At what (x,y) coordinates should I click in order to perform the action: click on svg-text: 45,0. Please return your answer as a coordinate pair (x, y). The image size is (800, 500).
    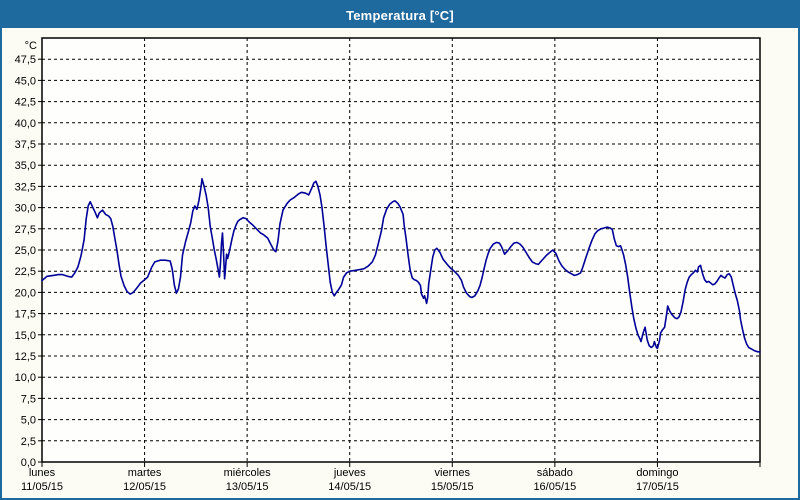
    Looking at the image, I should click on (25, 81).